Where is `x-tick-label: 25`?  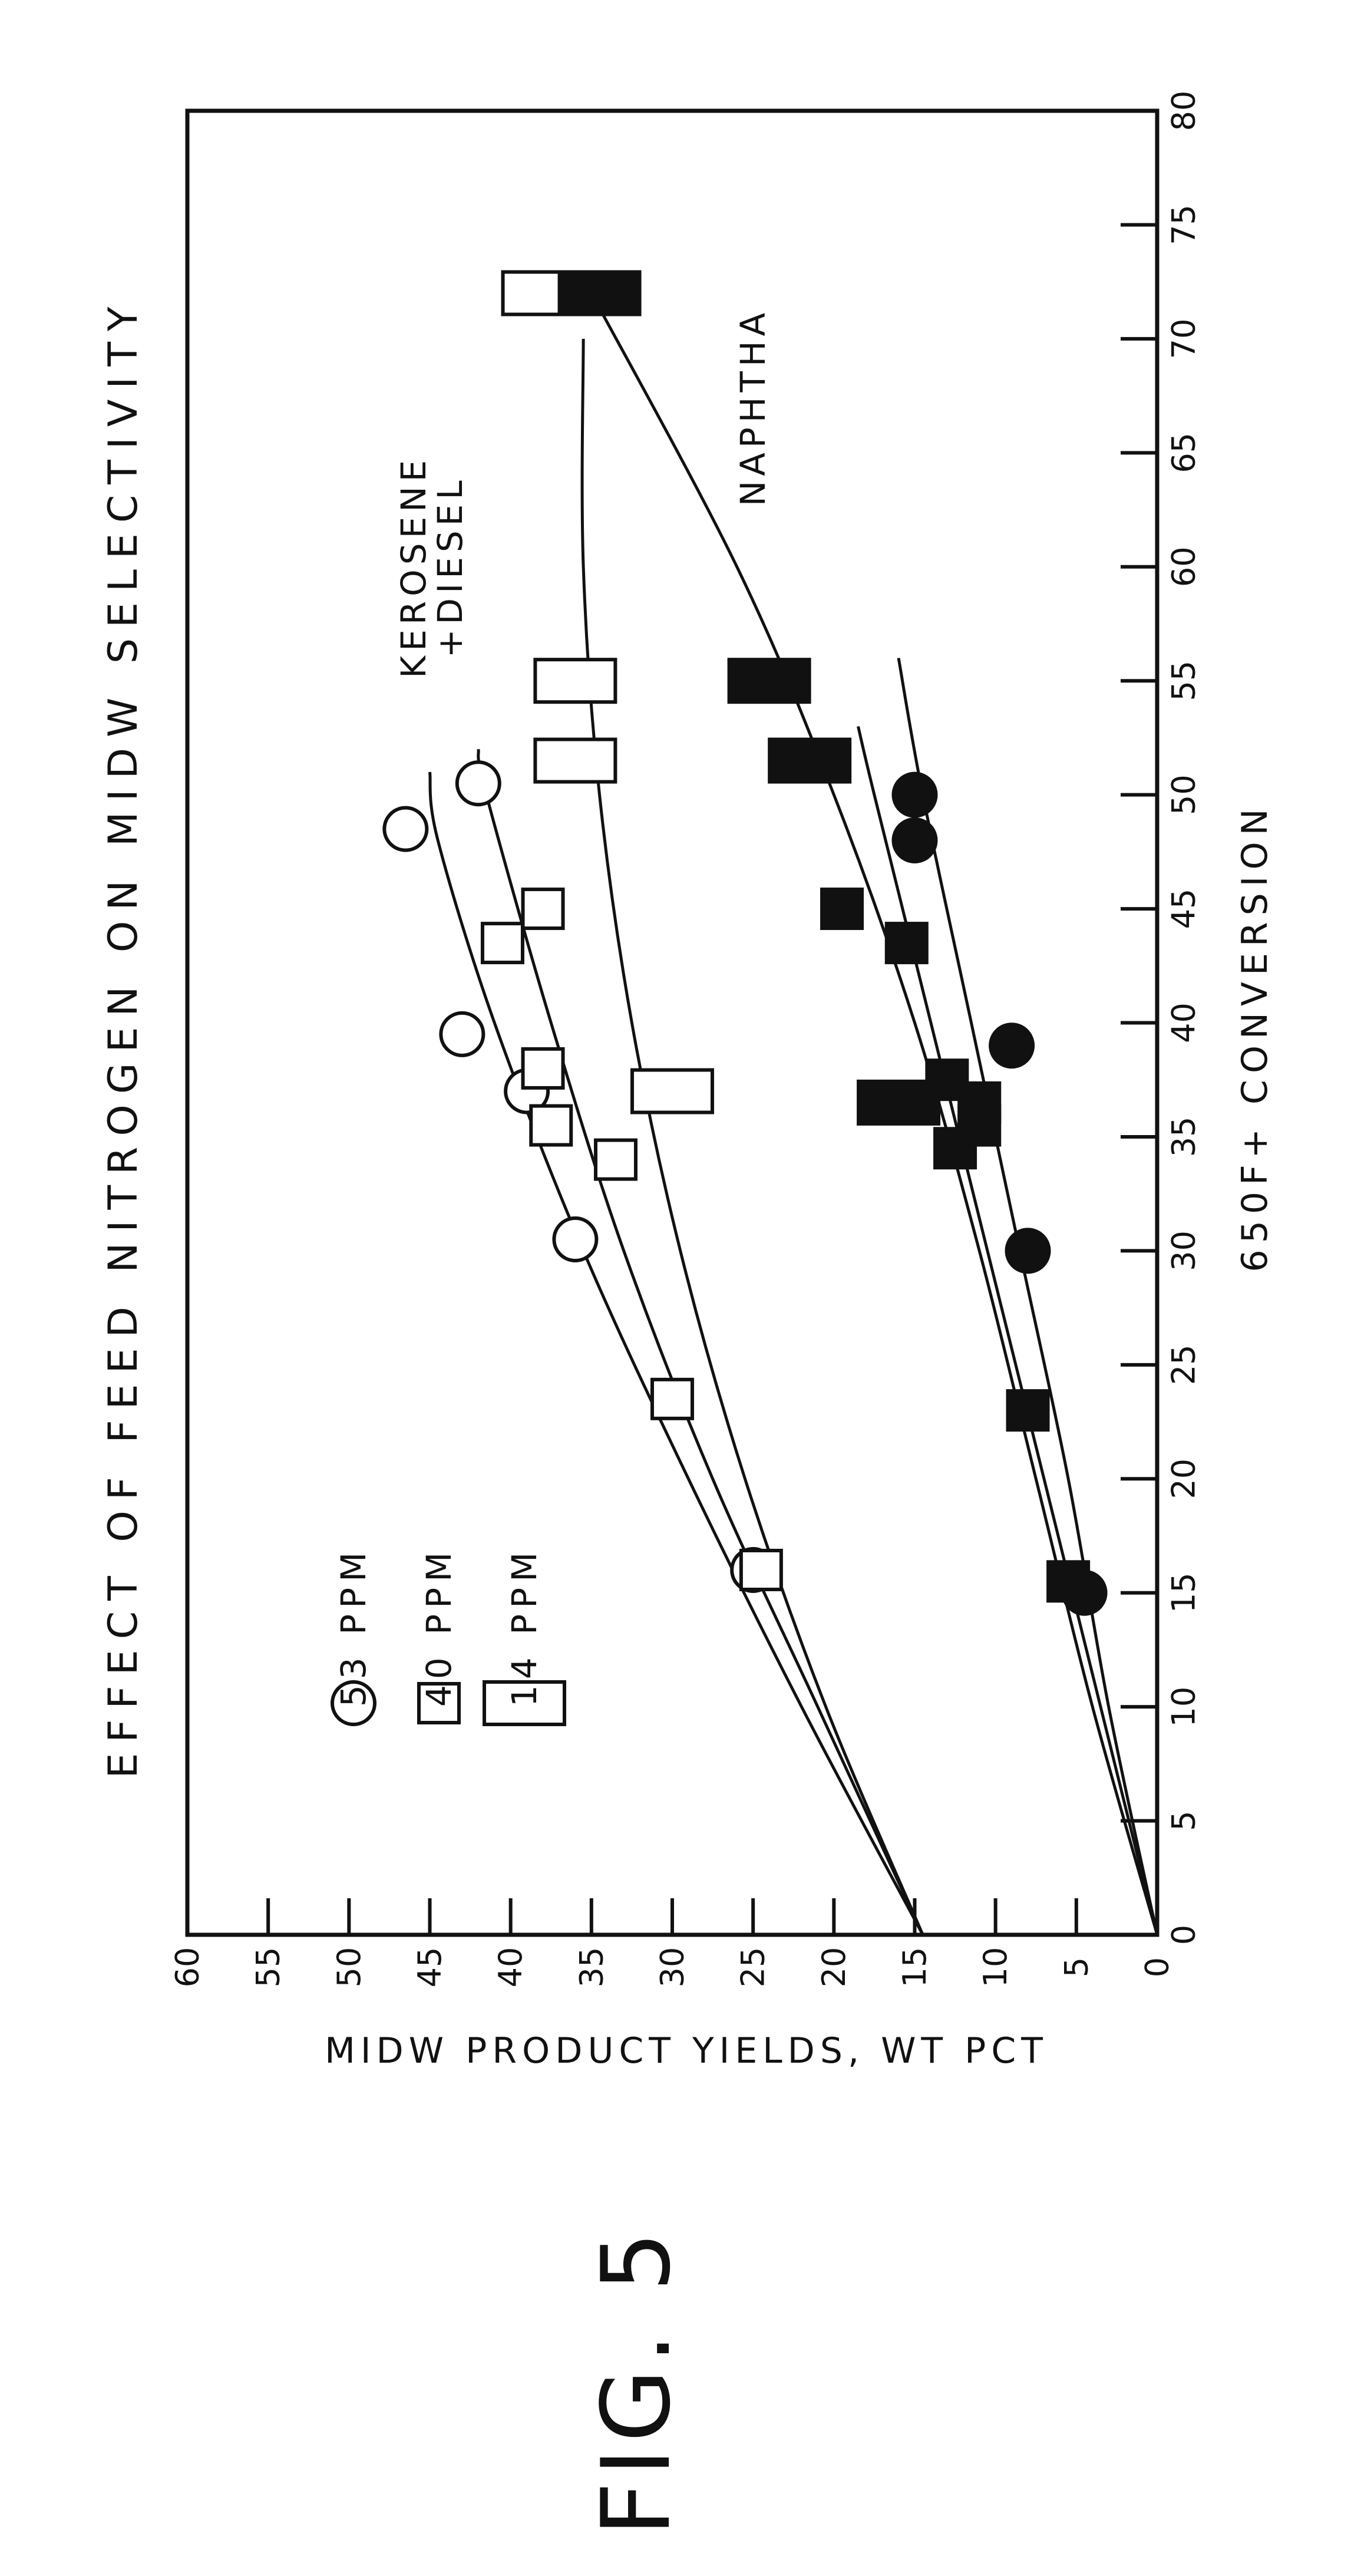 x-tick-label: 25 is located at coordinates (1184, 1365).